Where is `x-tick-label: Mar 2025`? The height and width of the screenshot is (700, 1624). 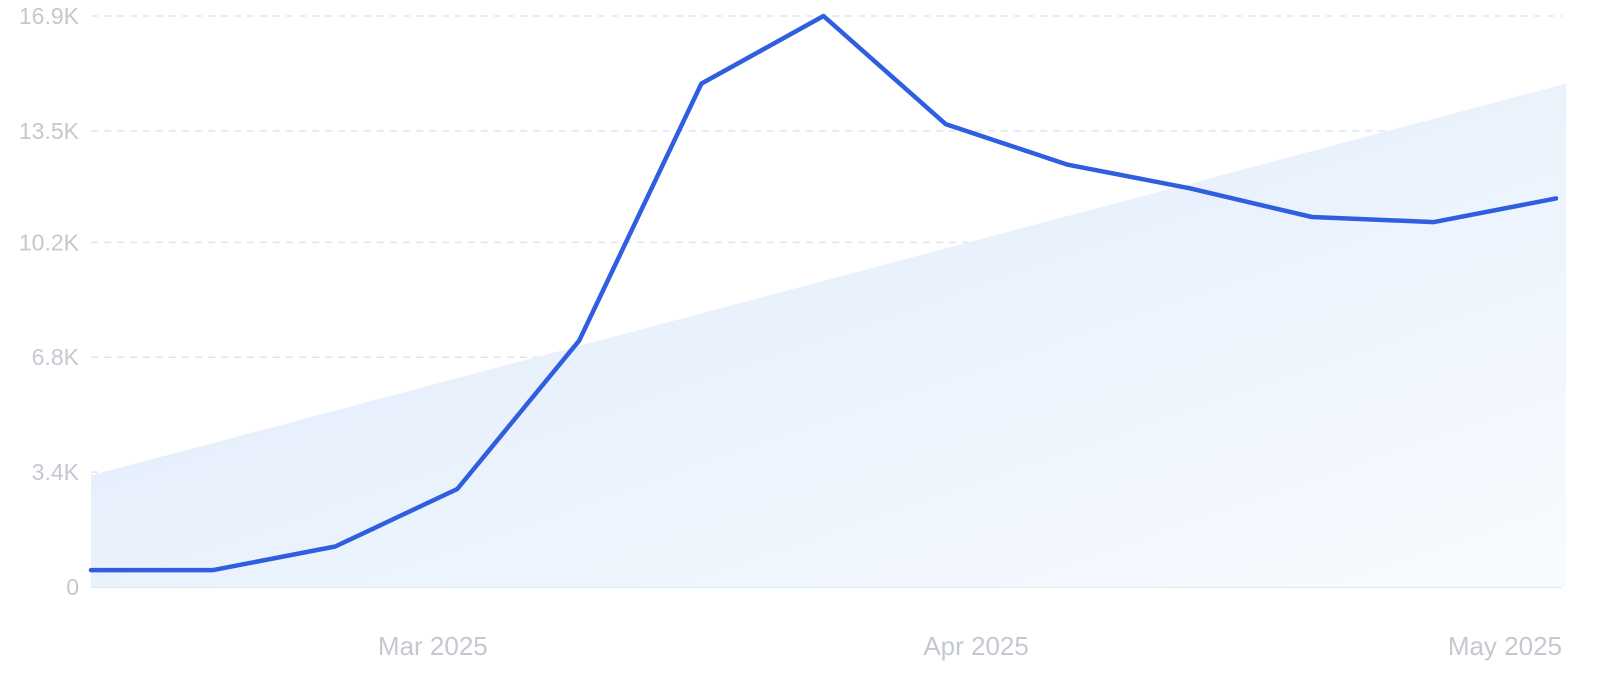 x-tick-label: Mar 2025 is located at coordinates (433, 646).